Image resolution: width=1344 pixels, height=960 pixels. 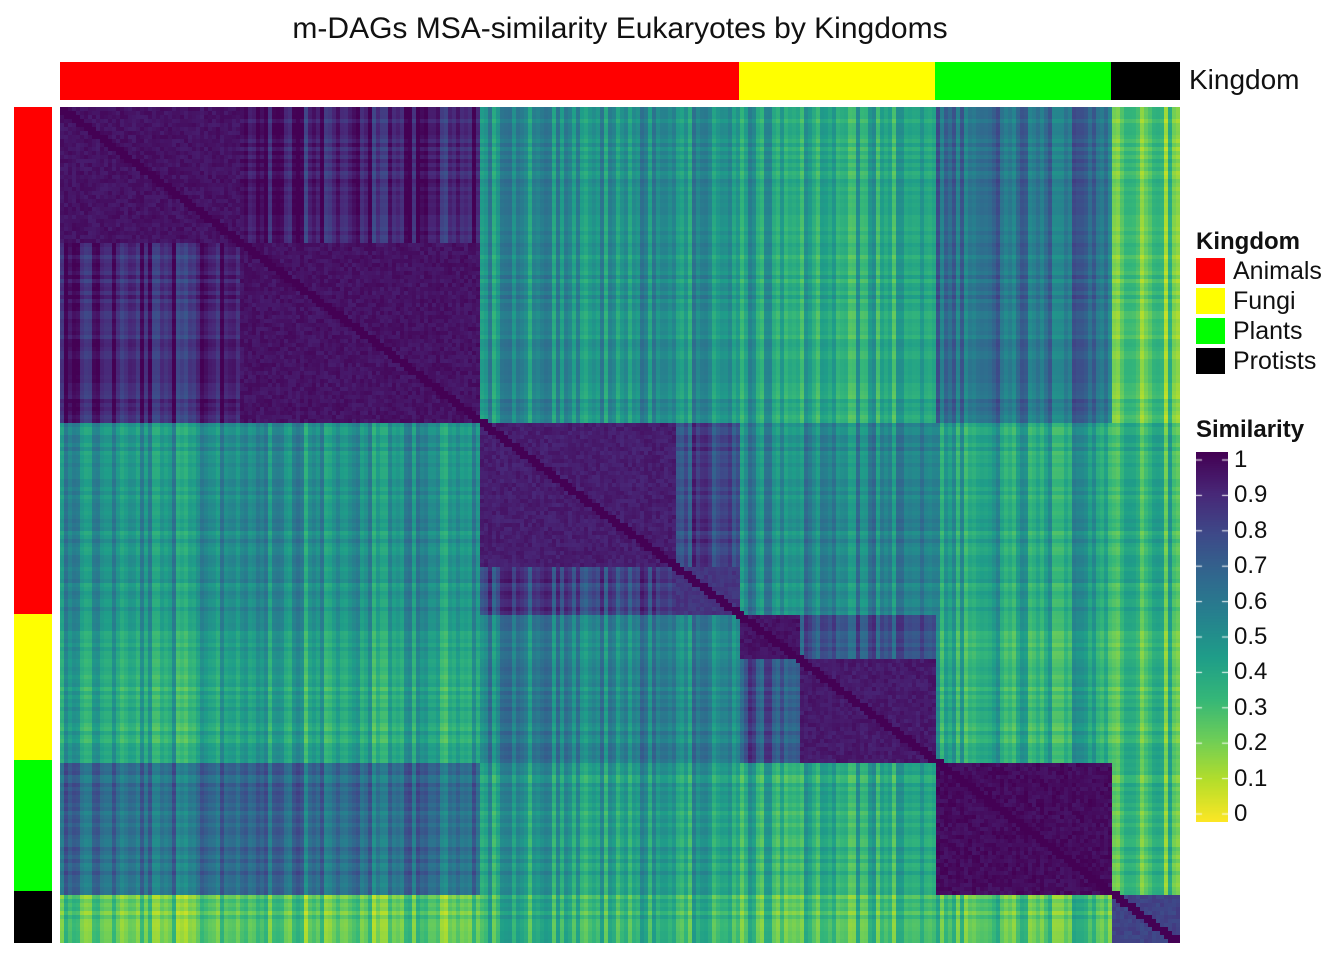 What do you see at coordinates (1277, 270) in the screenshot?
I see `legend-label-animals: Animals` at bounding box center [1277, 270].